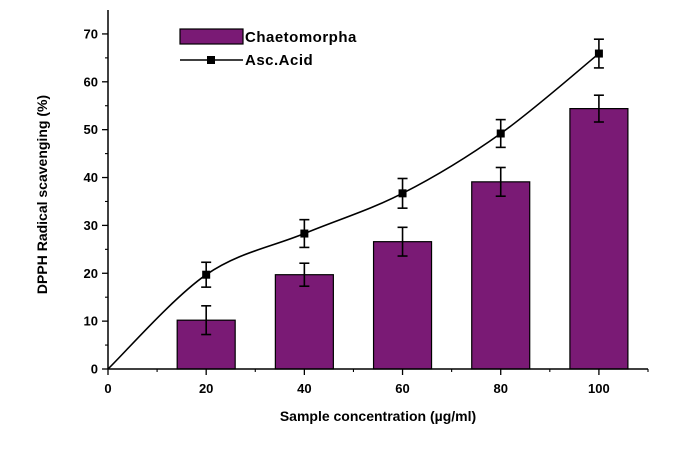  I want to click on y-tick-label: 20, so click(91, 273).